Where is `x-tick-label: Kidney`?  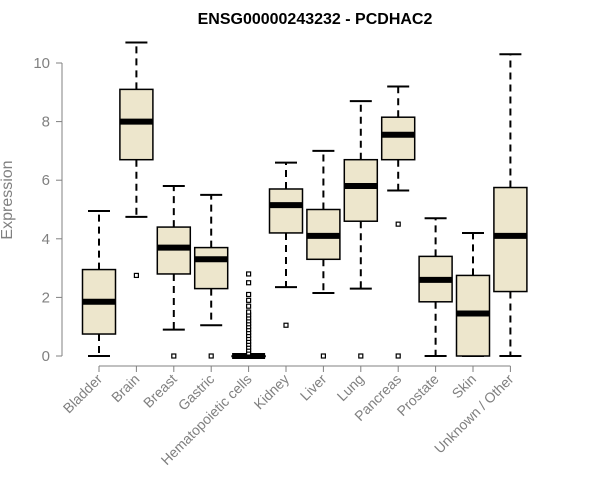 x-tick-label: Kidney is located at coordinates (272, 392).